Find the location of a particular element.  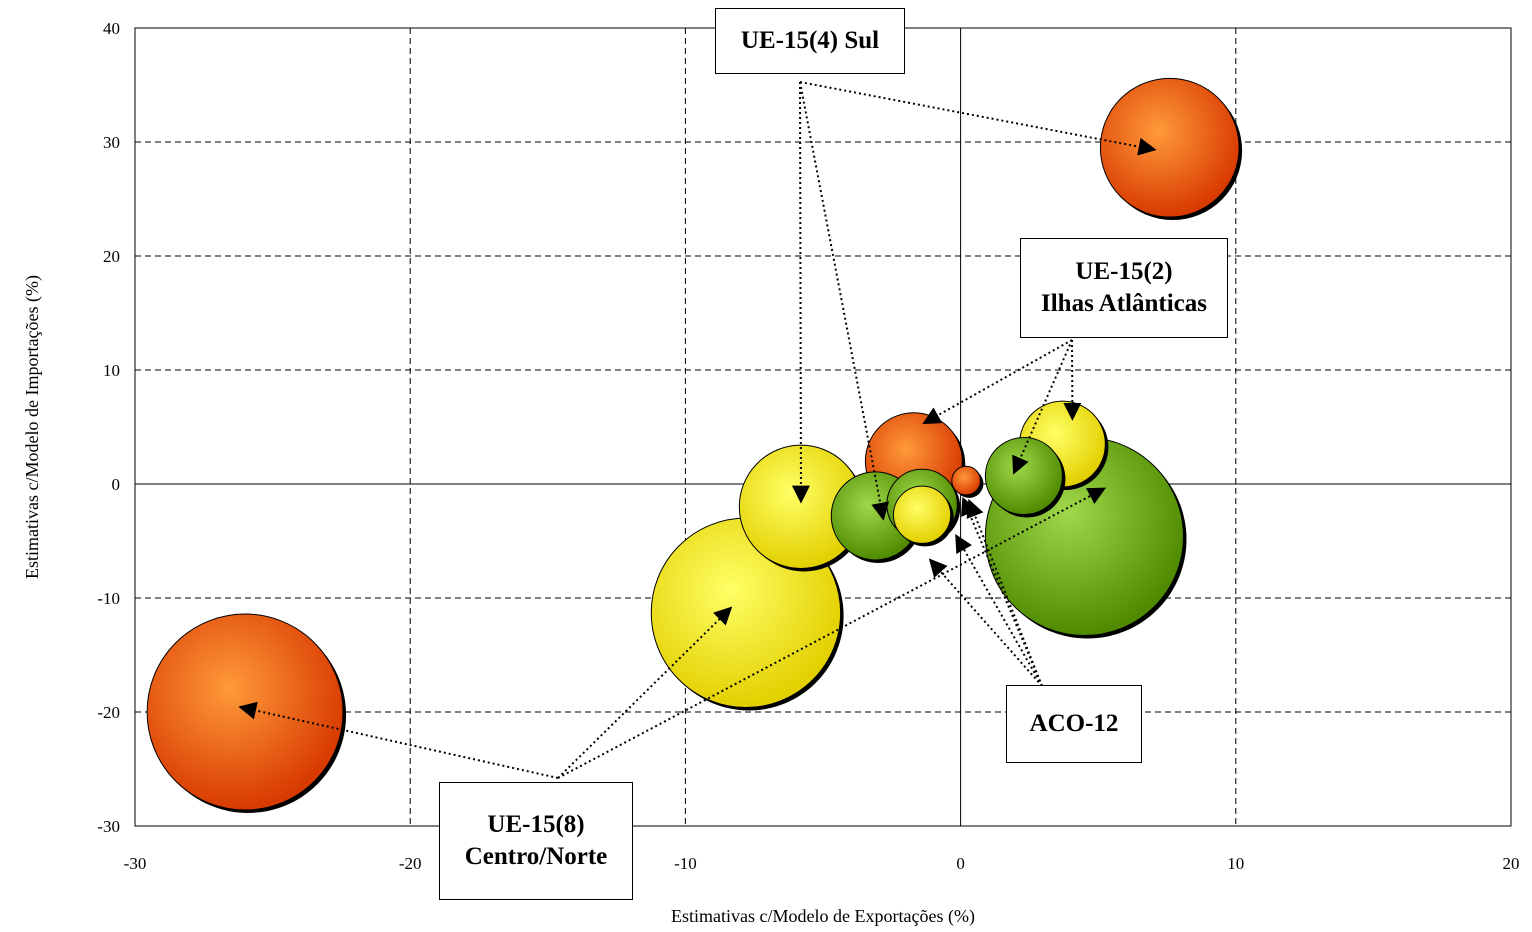

y-tick-label: 0 is located at coordinates (116, 484).